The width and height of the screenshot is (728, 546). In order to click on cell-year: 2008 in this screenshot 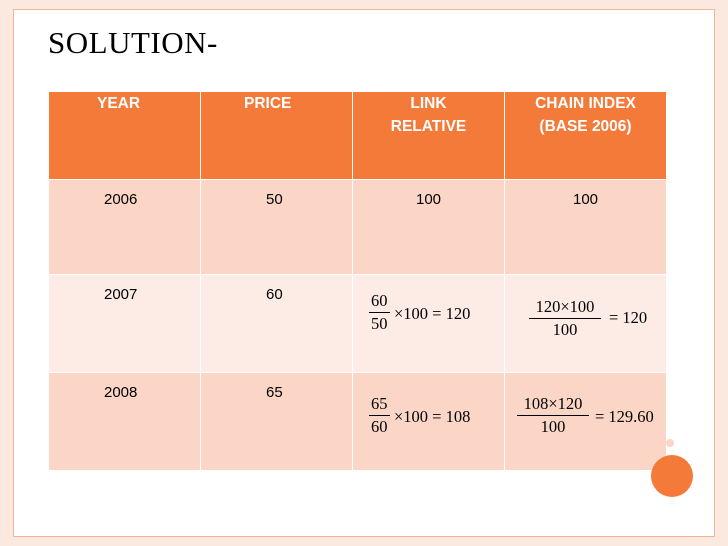, I will do `click(124, 421)`.